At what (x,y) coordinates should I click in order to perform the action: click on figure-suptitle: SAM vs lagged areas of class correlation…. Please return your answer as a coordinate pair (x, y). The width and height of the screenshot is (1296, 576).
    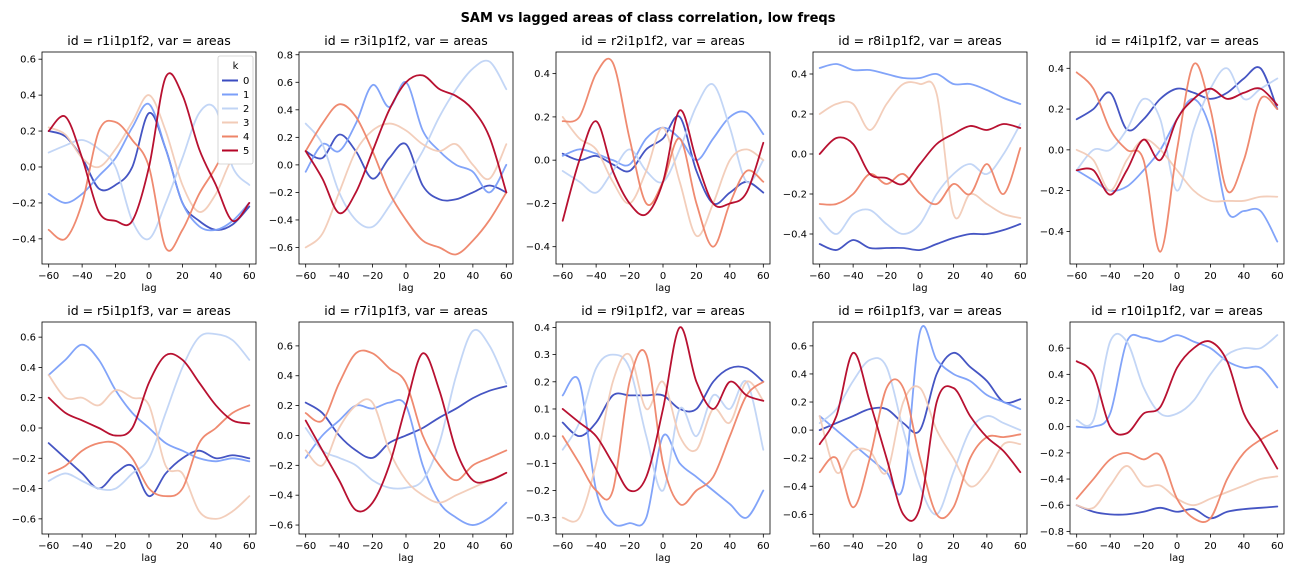
    Looking at the image, I should click on (648, 18).